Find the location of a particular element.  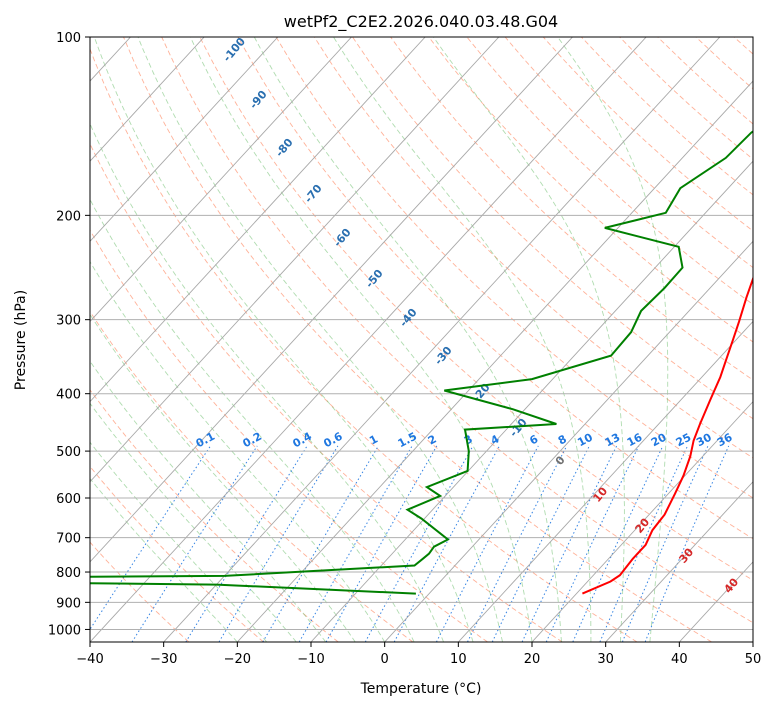

x-tick-label: 10 is located at coordinates (458, 659).